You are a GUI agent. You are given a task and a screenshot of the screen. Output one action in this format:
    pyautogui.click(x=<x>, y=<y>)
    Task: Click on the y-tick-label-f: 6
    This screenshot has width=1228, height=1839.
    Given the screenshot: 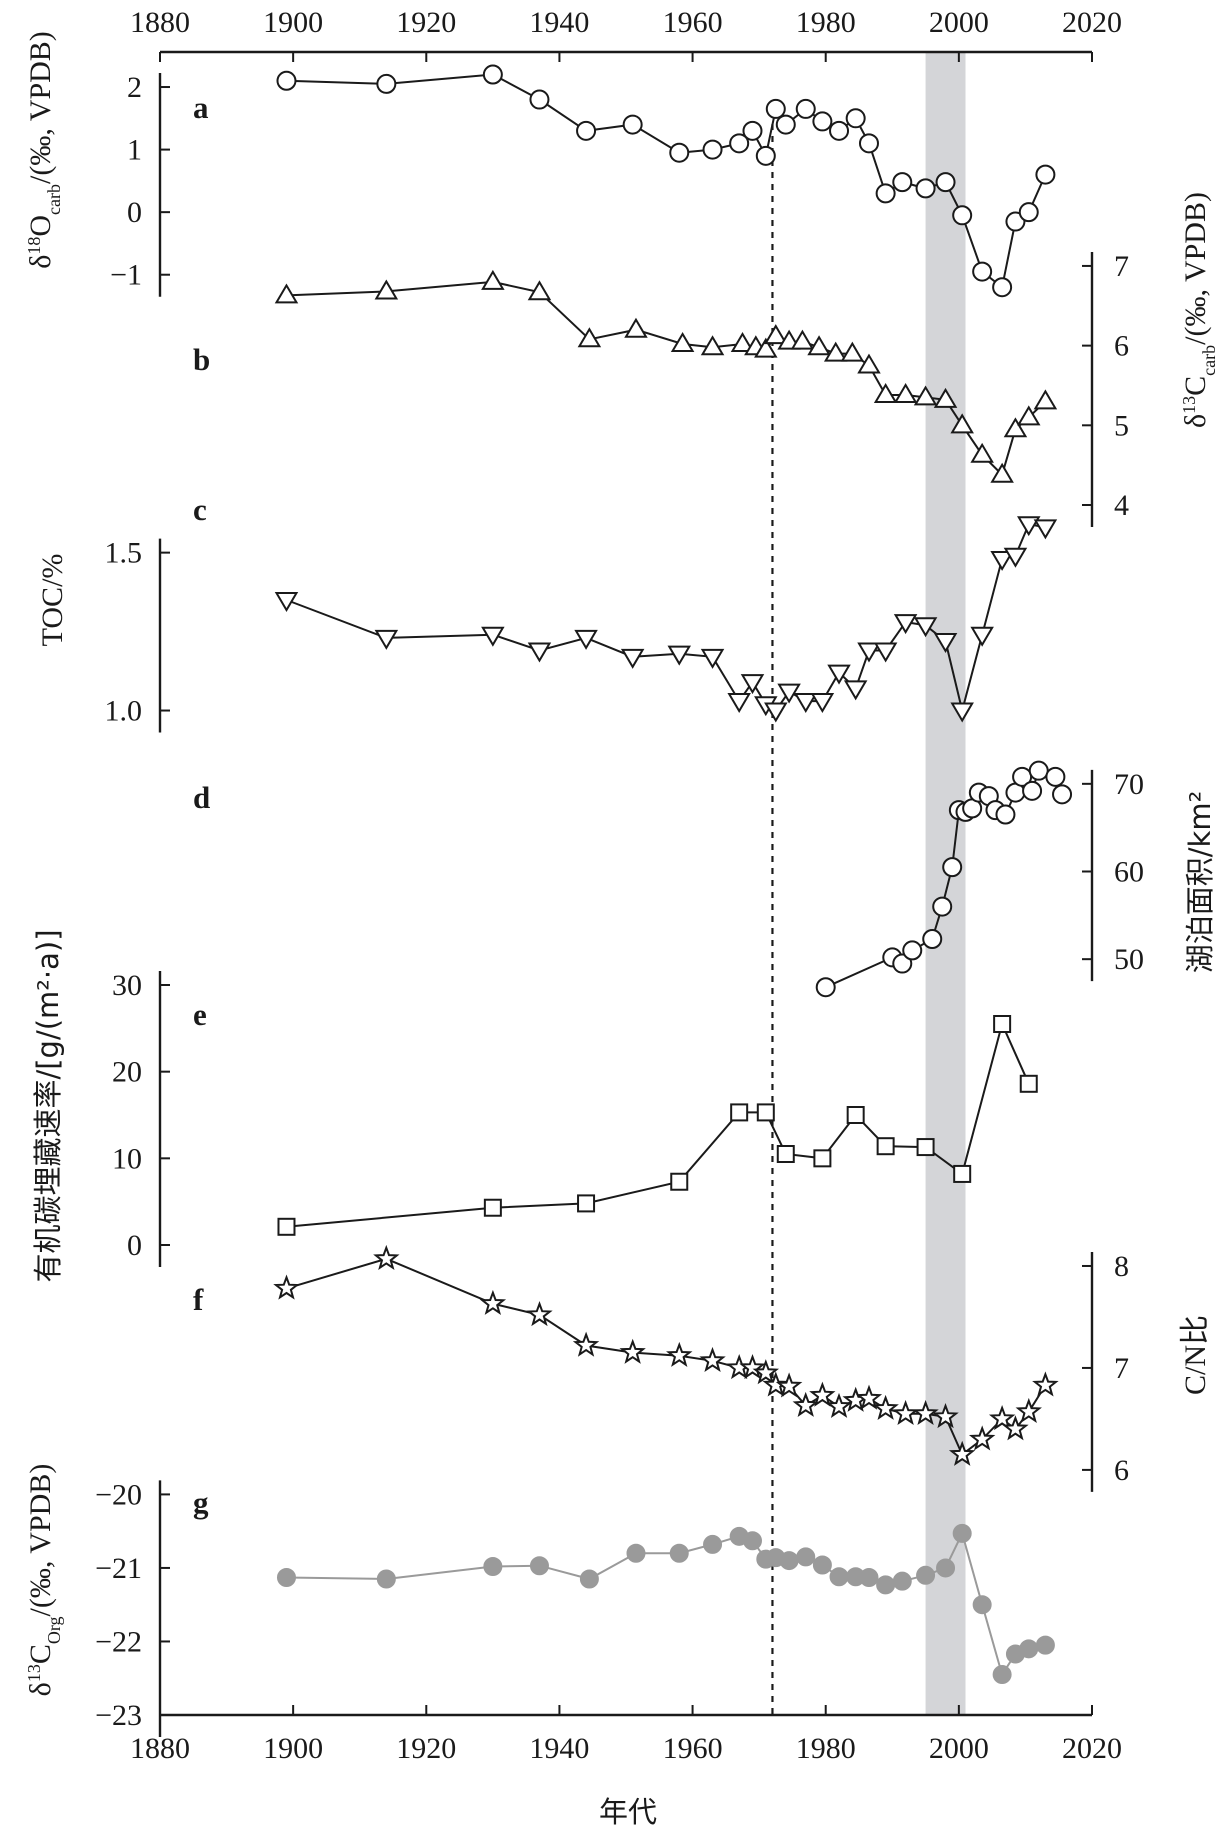 What is the action you would take?
    pyautogui.click(x=1121, y=1470)
    